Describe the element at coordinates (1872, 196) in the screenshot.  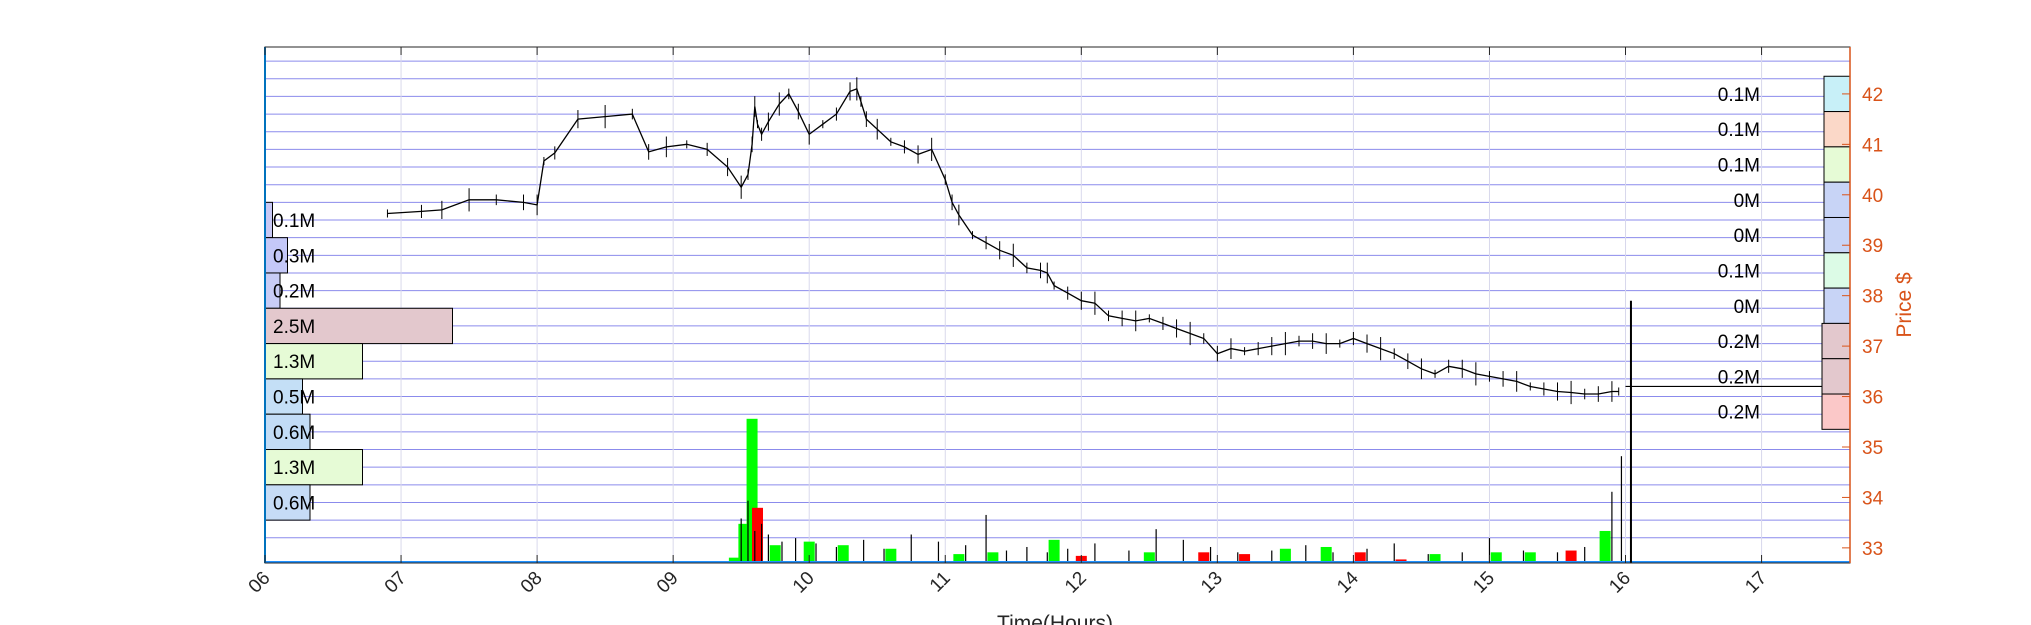
I see `y-tick-label: 40` at that location.